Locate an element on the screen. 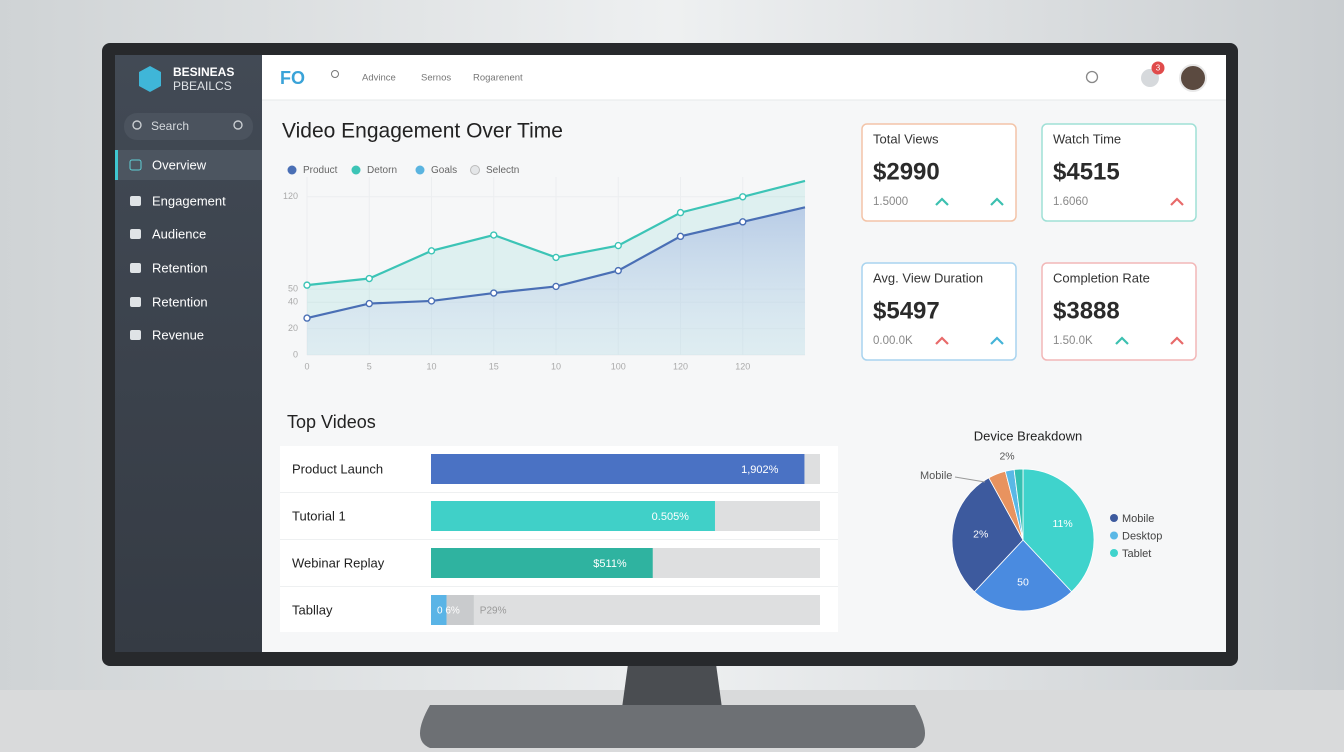 This screenshot has width=1344, height=752. nav-active is located at coordinates (188, 165).